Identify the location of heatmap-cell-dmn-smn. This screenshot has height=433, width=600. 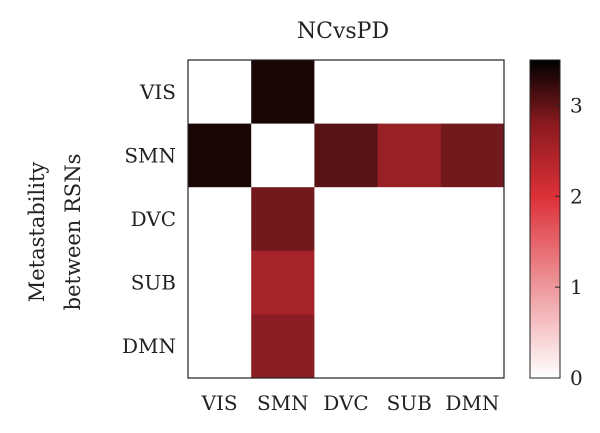
(283, 346).